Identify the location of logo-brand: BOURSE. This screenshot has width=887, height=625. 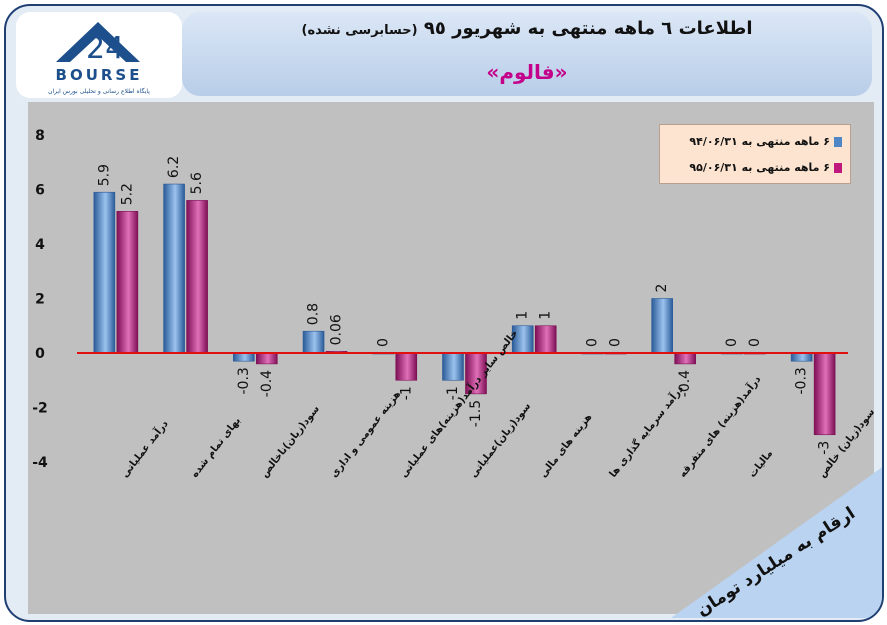
(99, 75).